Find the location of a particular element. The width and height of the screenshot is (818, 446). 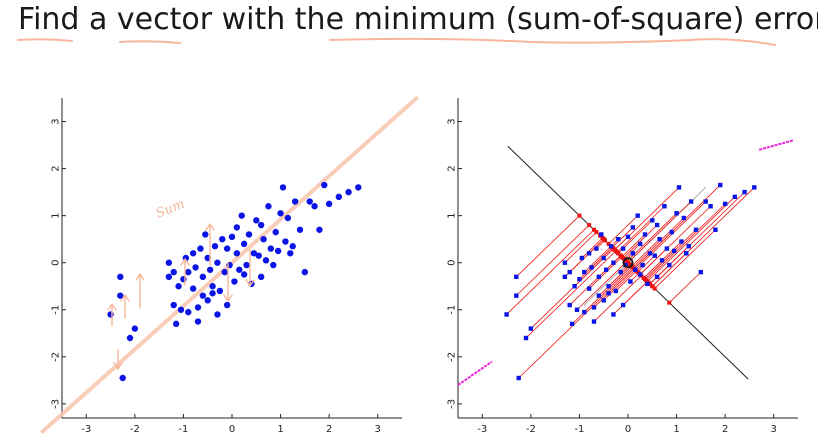

left-x-tick-label: -2 is located at coordinates (135, 429).